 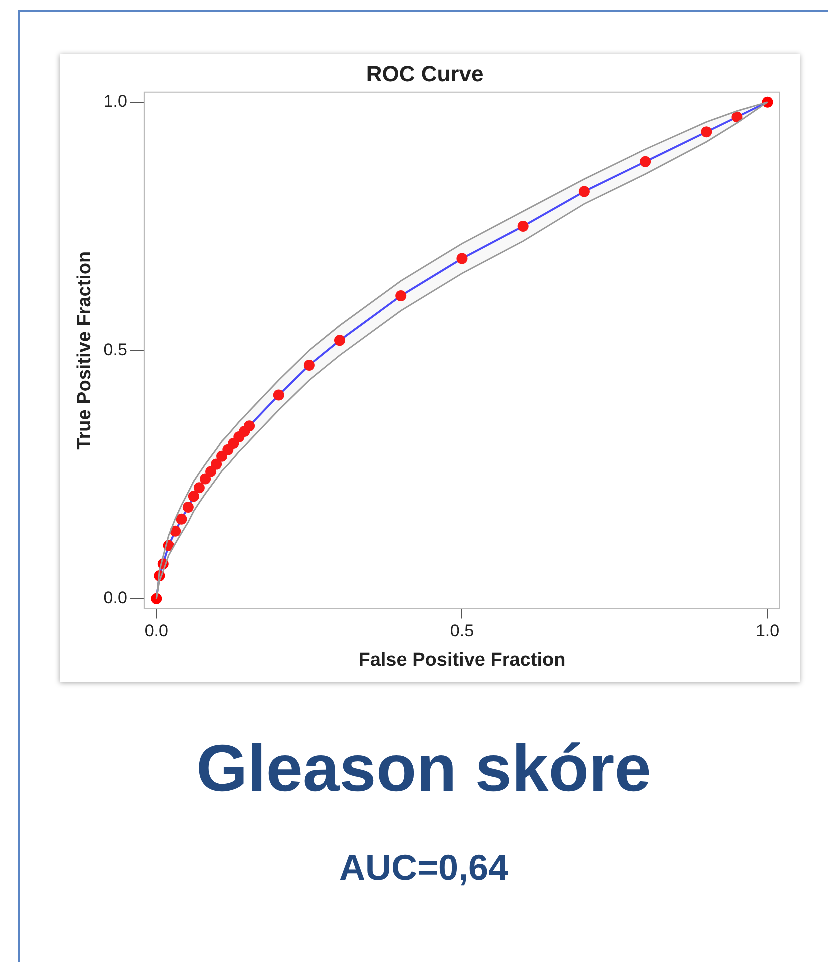 What do you see at coordinates (425, 73) in the screenshot?
I see `chart-title: ROC Curve` at bounding box center [425, 73].